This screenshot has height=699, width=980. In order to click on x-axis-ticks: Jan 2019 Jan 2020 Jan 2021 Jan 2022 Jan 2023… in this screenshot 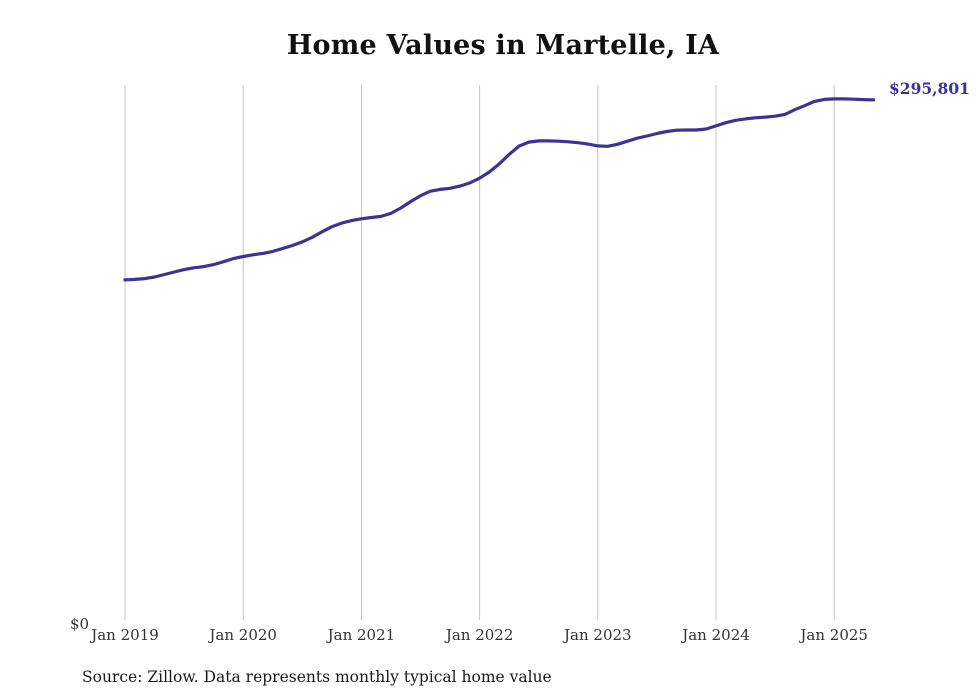, I will do `click(478, 635)`.